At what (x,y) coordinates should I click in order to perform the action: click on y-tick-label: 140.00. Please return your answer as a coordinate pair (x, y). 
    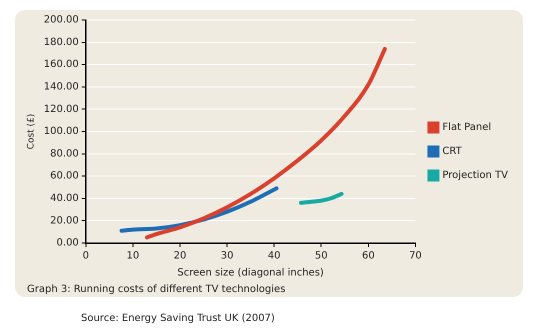
    Looking at the image, I should click on (61, 86).